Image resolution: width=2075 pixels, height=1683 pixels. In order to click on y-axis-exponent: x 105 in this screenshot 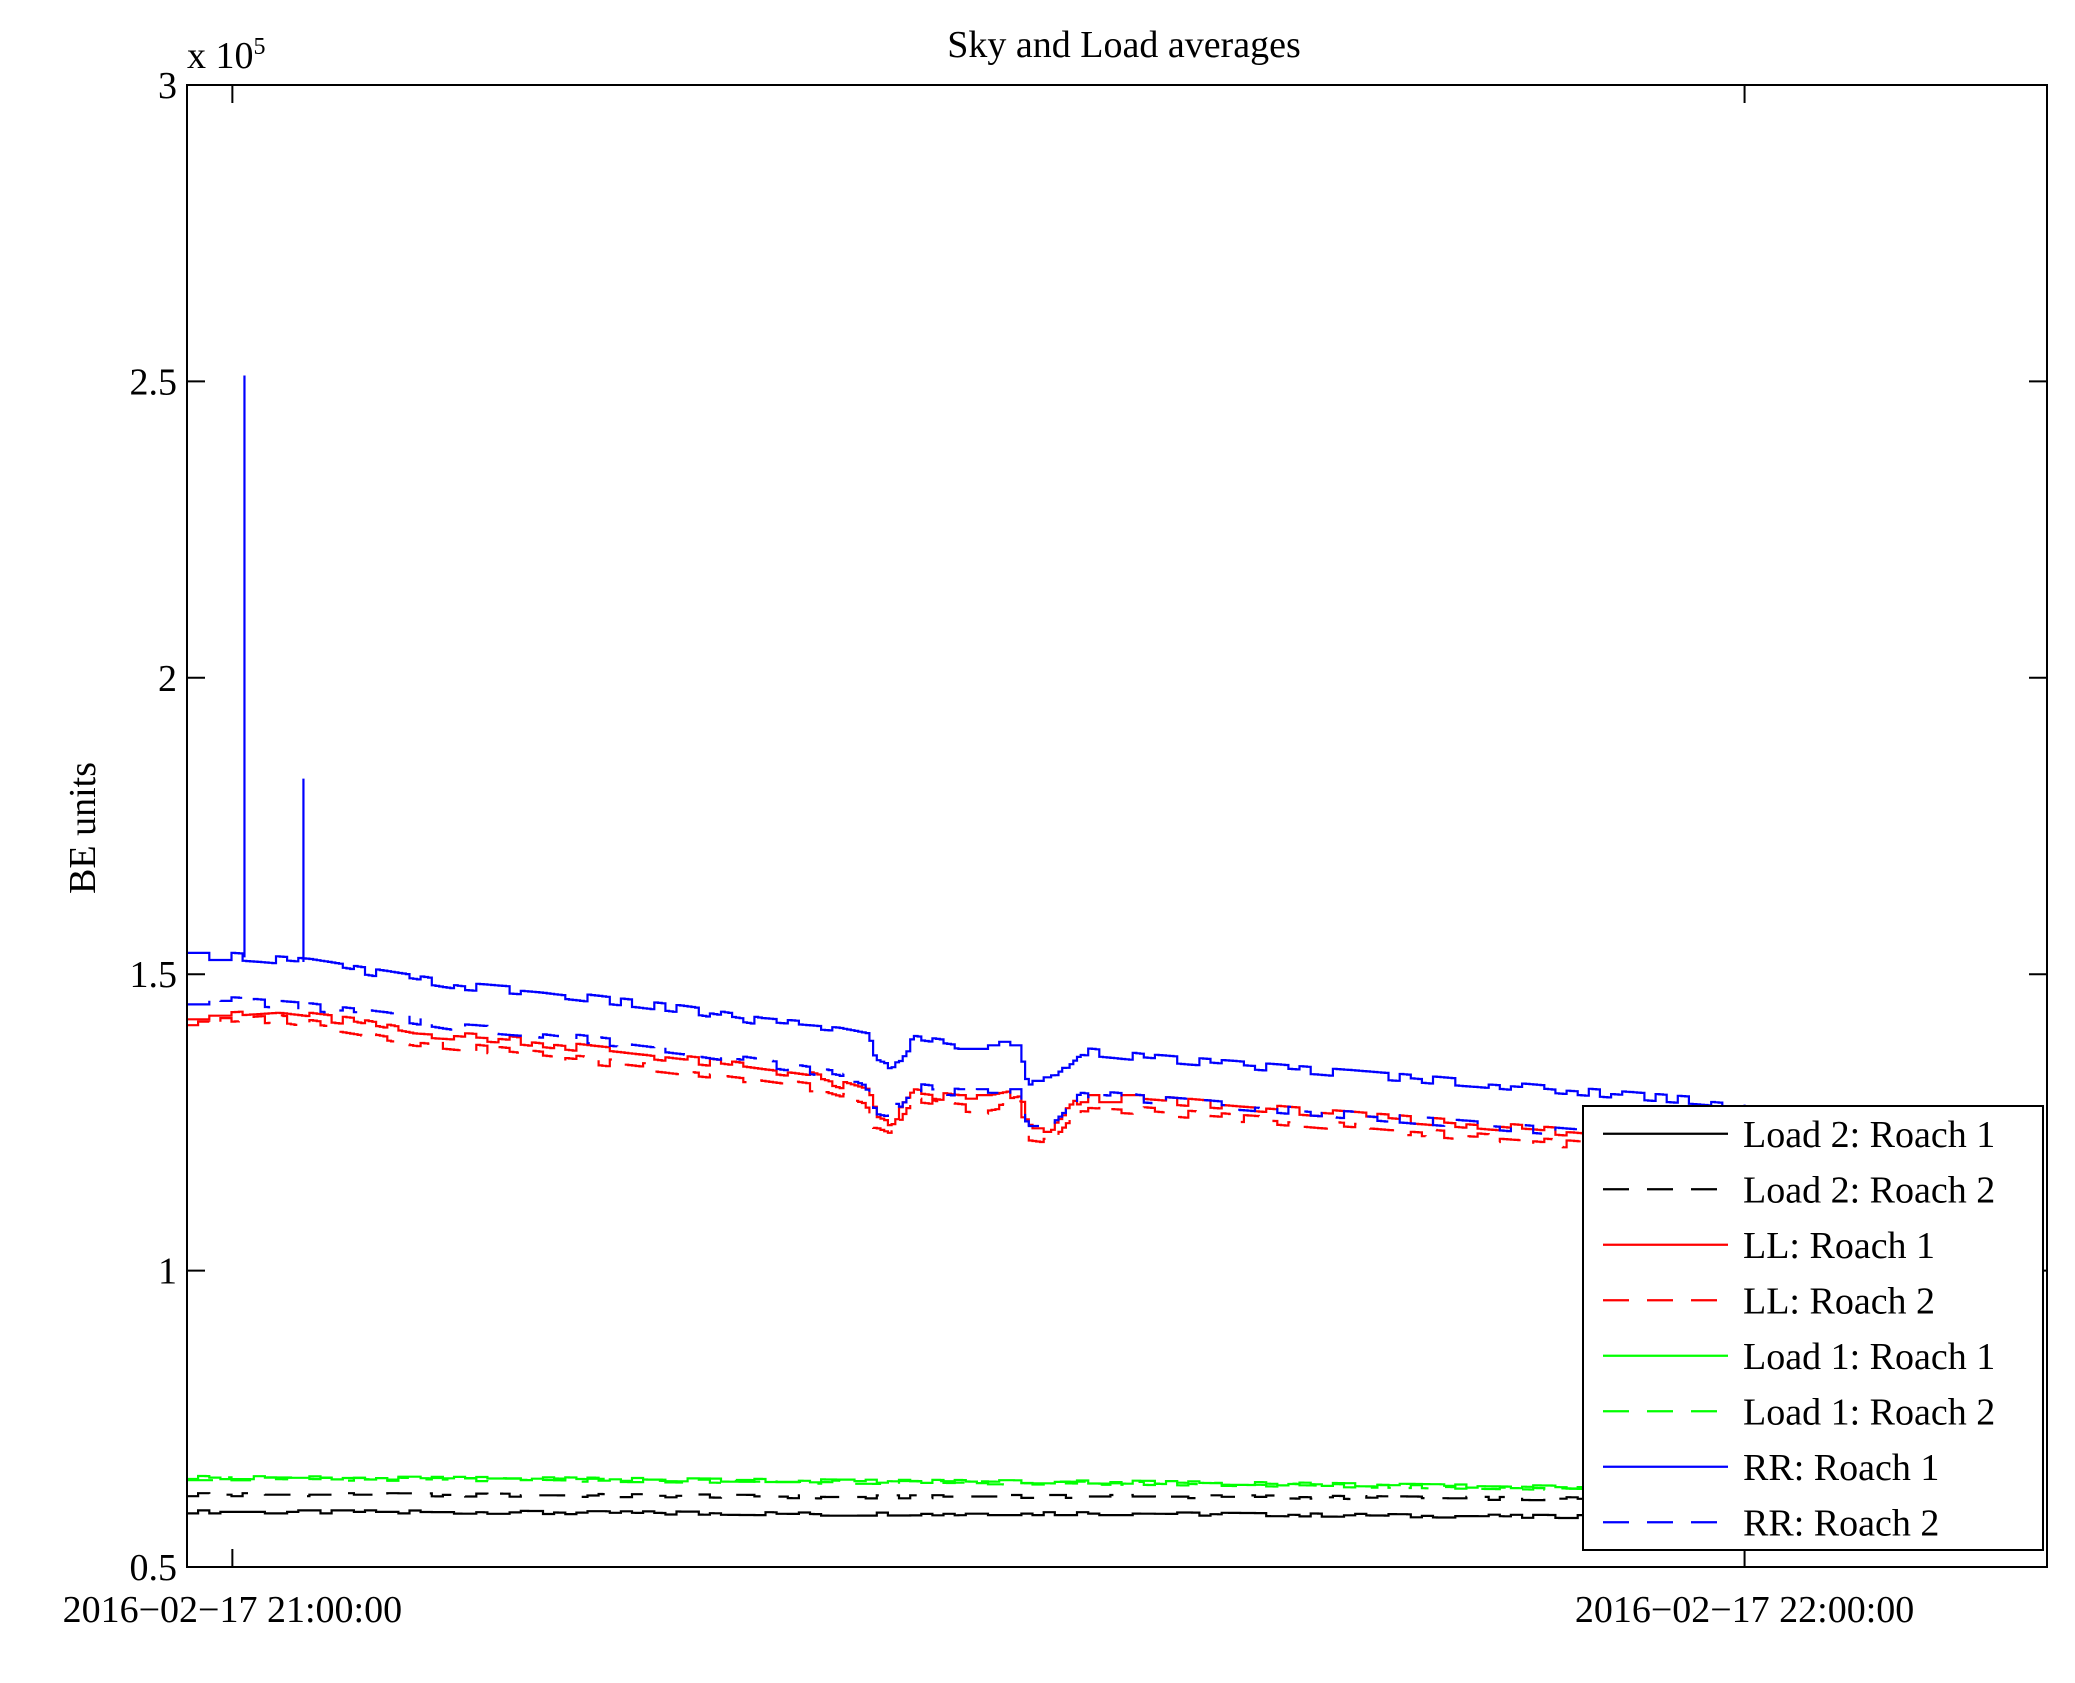, I will do `click(226, 55)`.